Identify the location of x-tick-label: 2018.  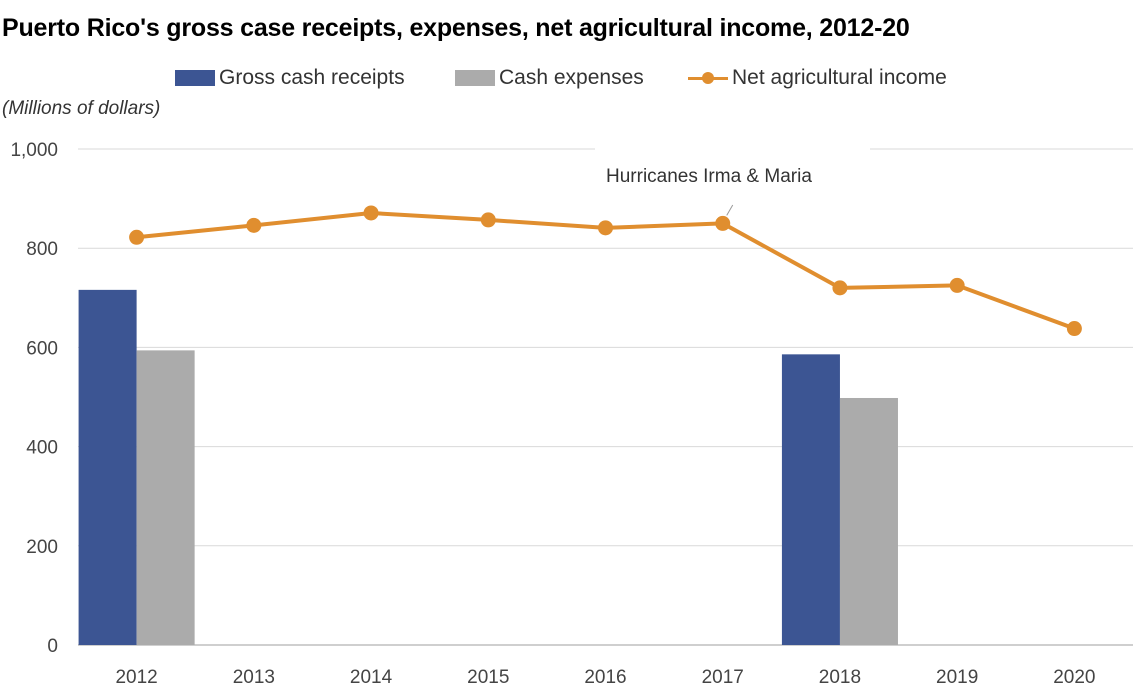
(840, 677).